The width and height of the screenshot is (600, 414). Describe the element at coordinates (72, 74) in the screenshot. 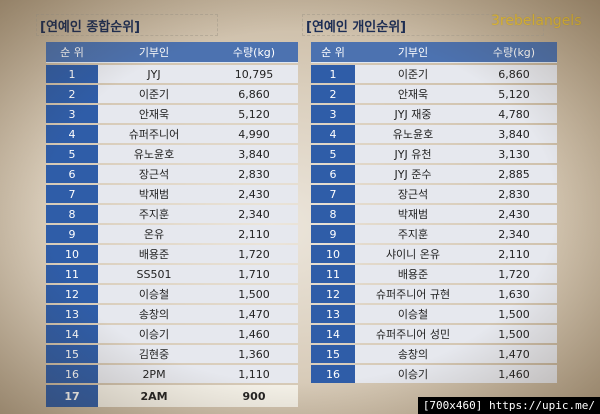

I see `rank-cell: 1` at that location.